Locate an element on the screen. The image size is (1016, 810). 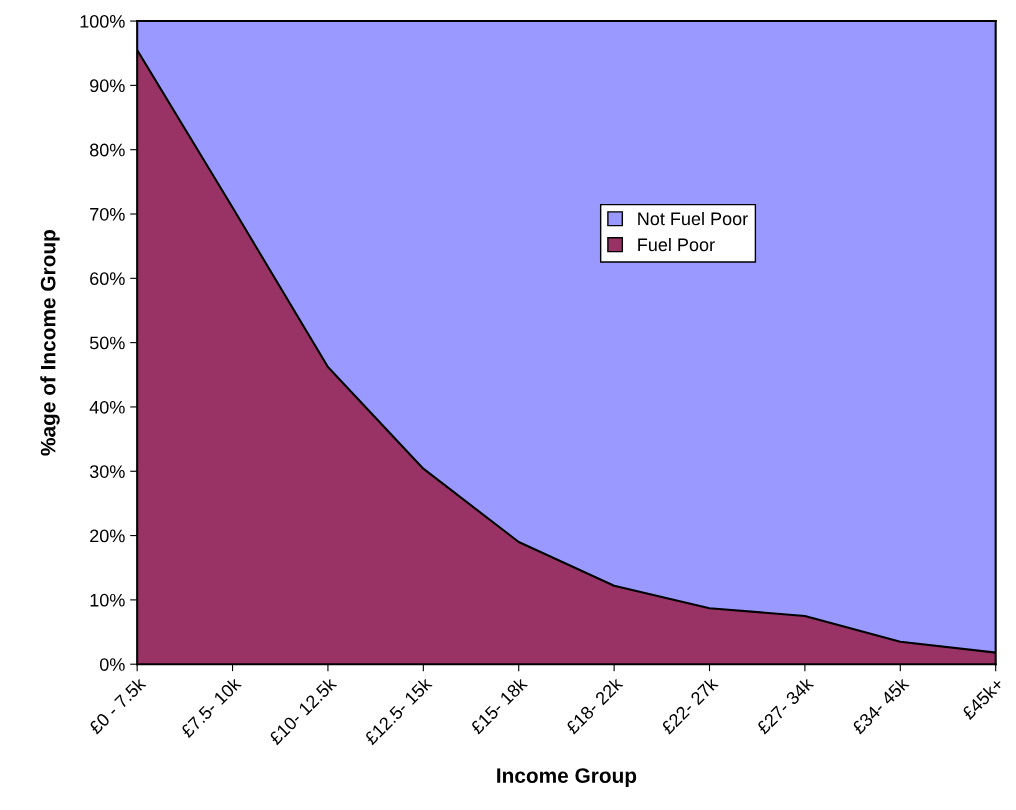
x-tick-label: £15- 18k is located at coordinates (499, 705).